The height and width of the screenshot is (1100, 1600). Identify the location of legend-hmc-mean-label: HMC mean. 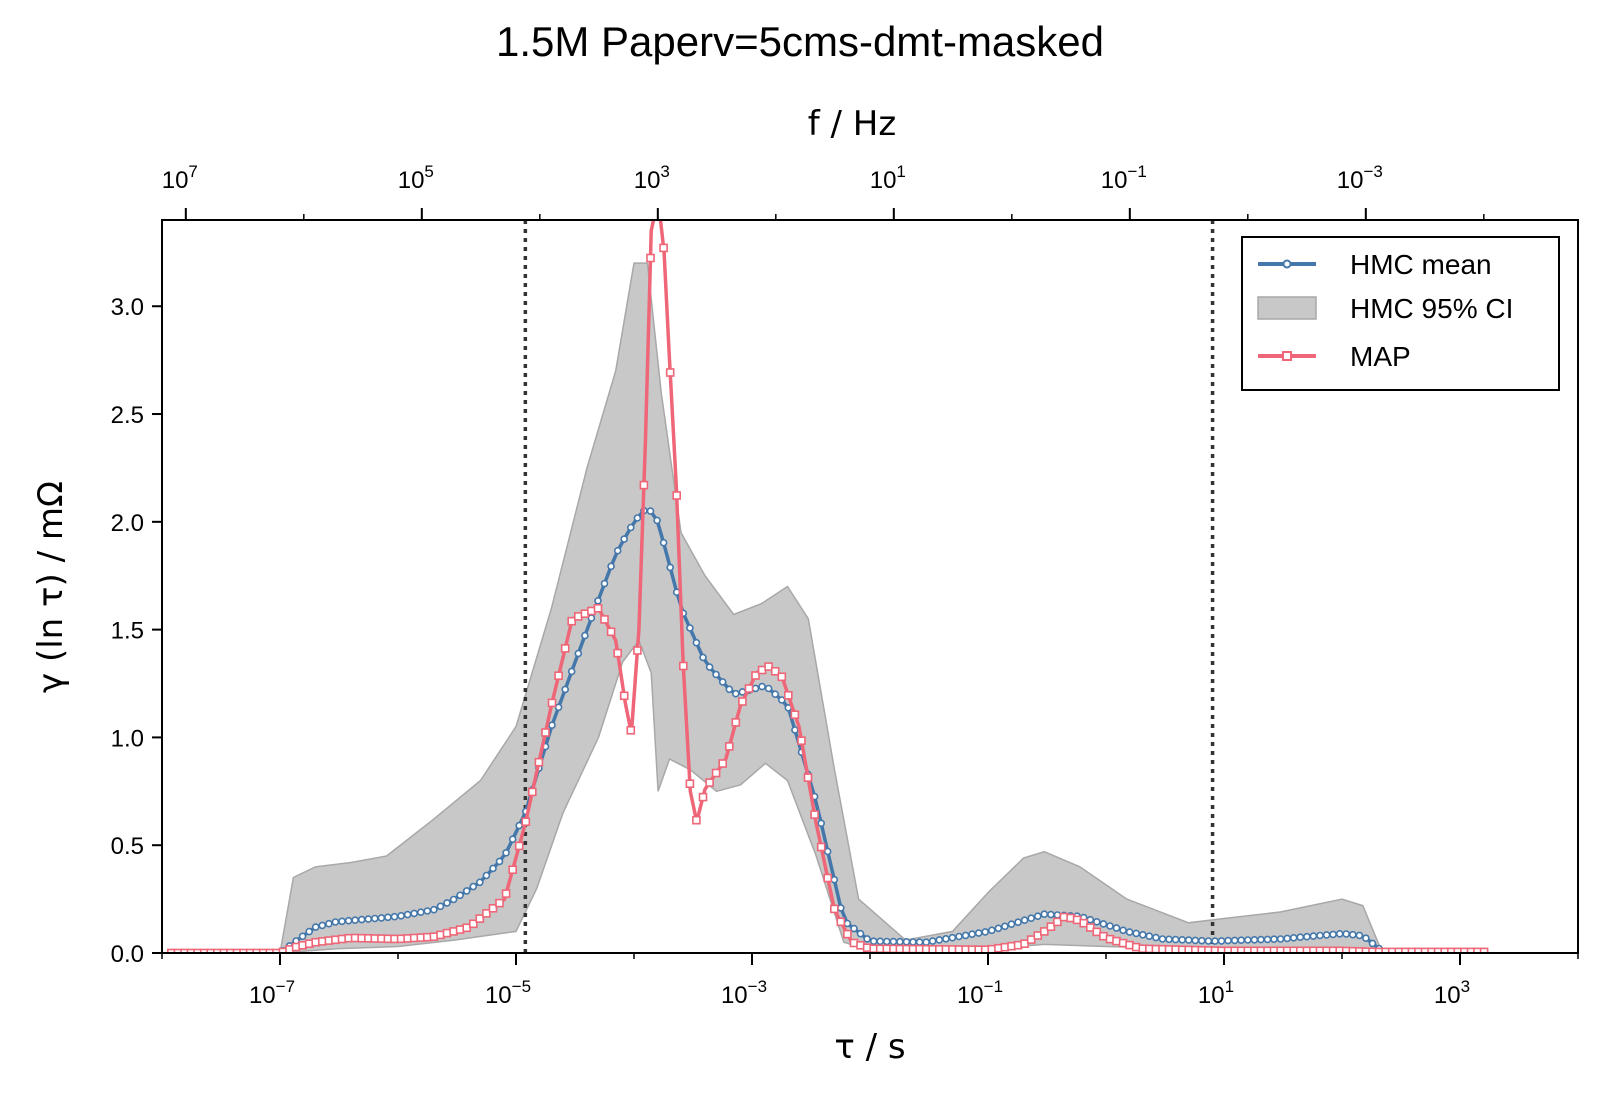
(1421, 264).